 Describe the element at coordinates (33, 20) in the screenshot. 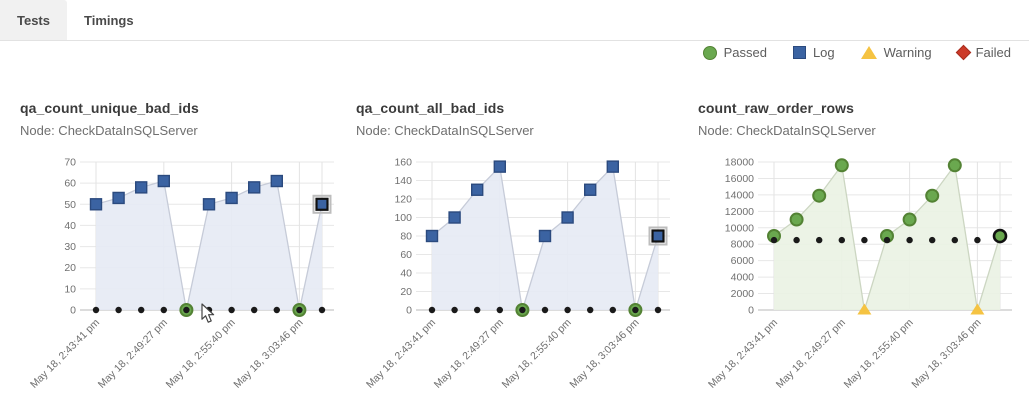

I see `tab-tests: Tests` at that location.